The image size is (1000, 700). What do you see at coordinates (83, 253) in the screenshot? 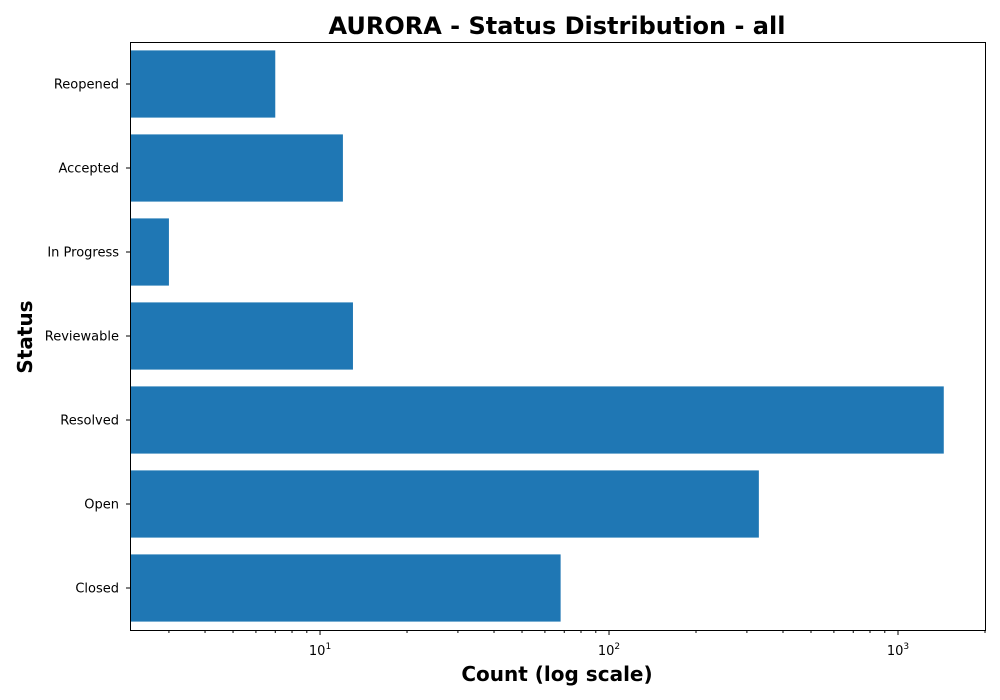
I see `y-tick-label-in-progress: In Progress` at bounding box center [83, 253].